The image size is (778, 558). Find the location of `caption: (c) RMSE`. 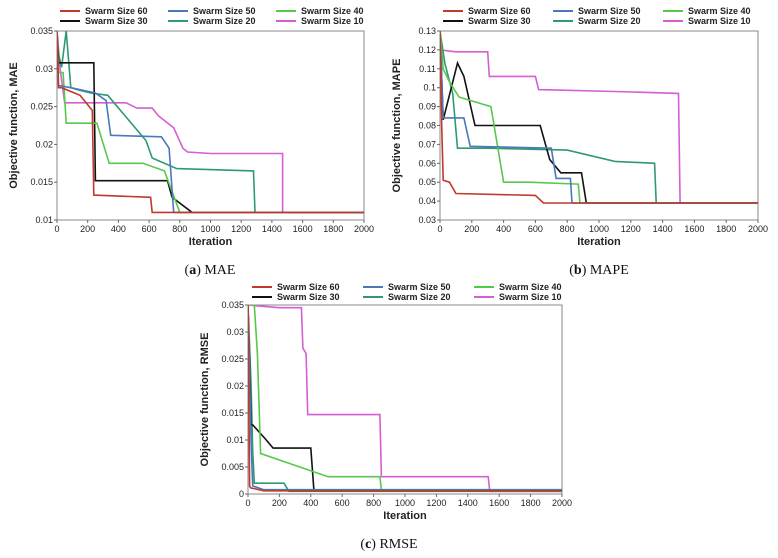

caption: (c) RMSE is located at coordinates (388, 544).